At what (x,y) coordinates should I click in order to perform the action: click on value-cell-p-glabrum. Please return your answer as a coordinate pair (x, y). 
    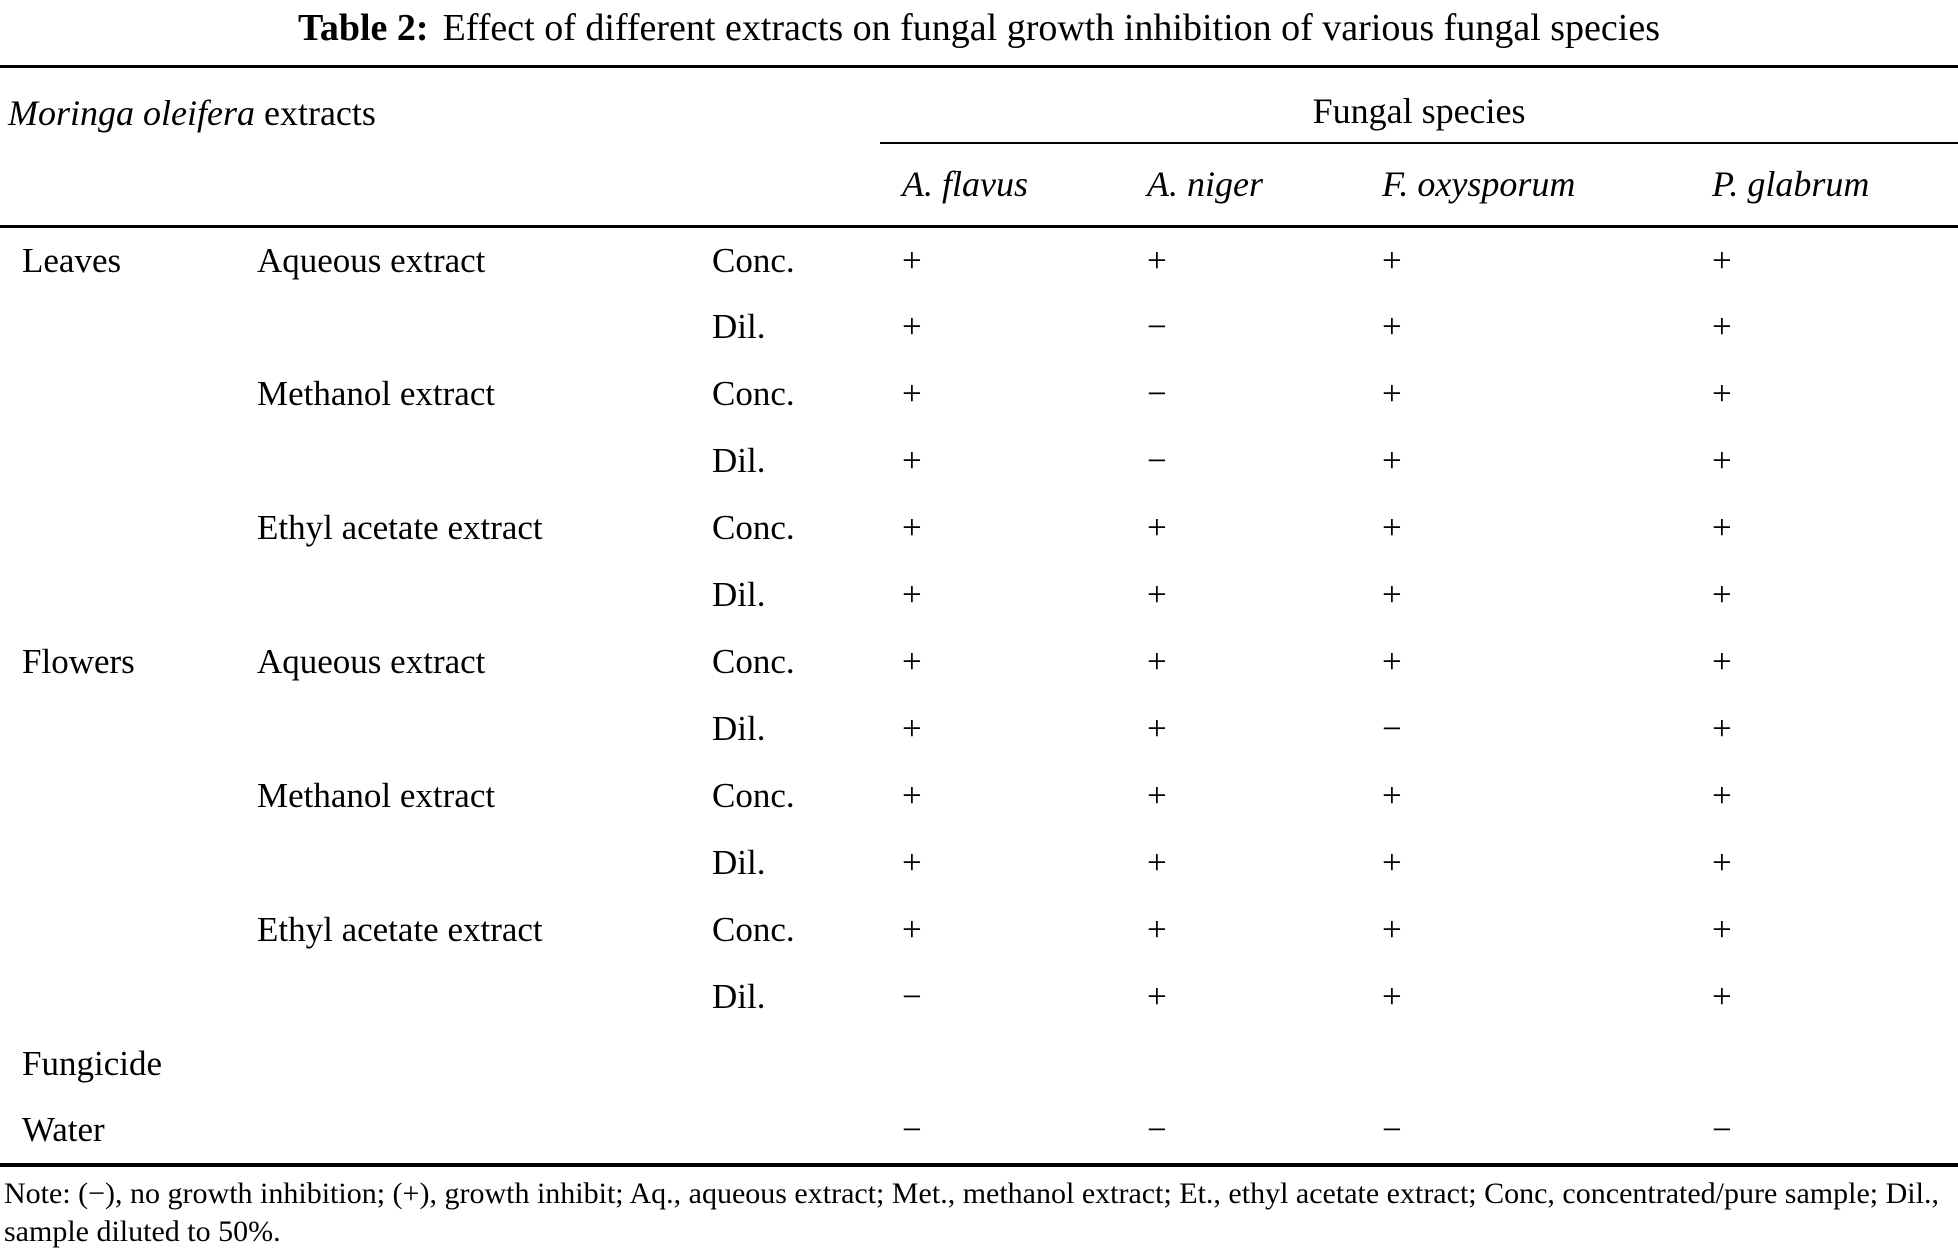
    Looking at the image, I should click on (1824, 1064).